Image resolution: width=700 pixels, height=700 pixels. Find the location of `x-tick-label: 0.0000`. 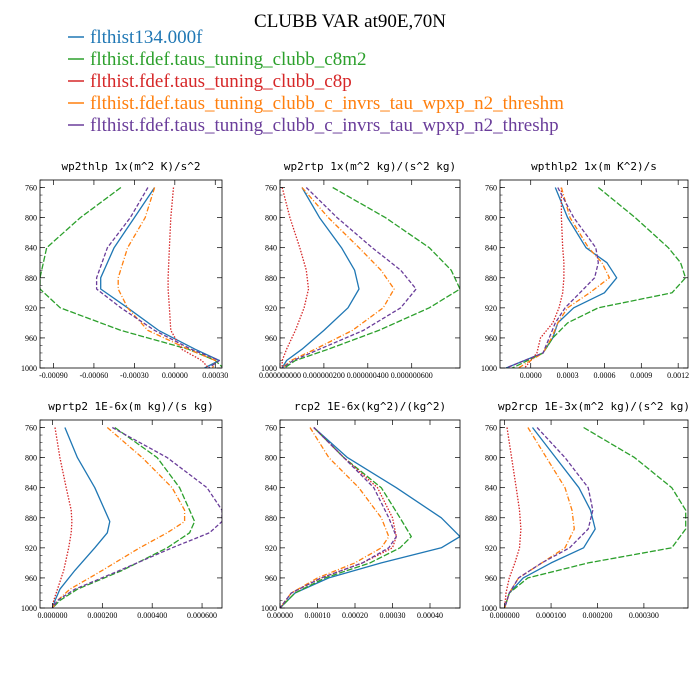

x-tick-label: 0.0000 is located at coordinates (531, 375).